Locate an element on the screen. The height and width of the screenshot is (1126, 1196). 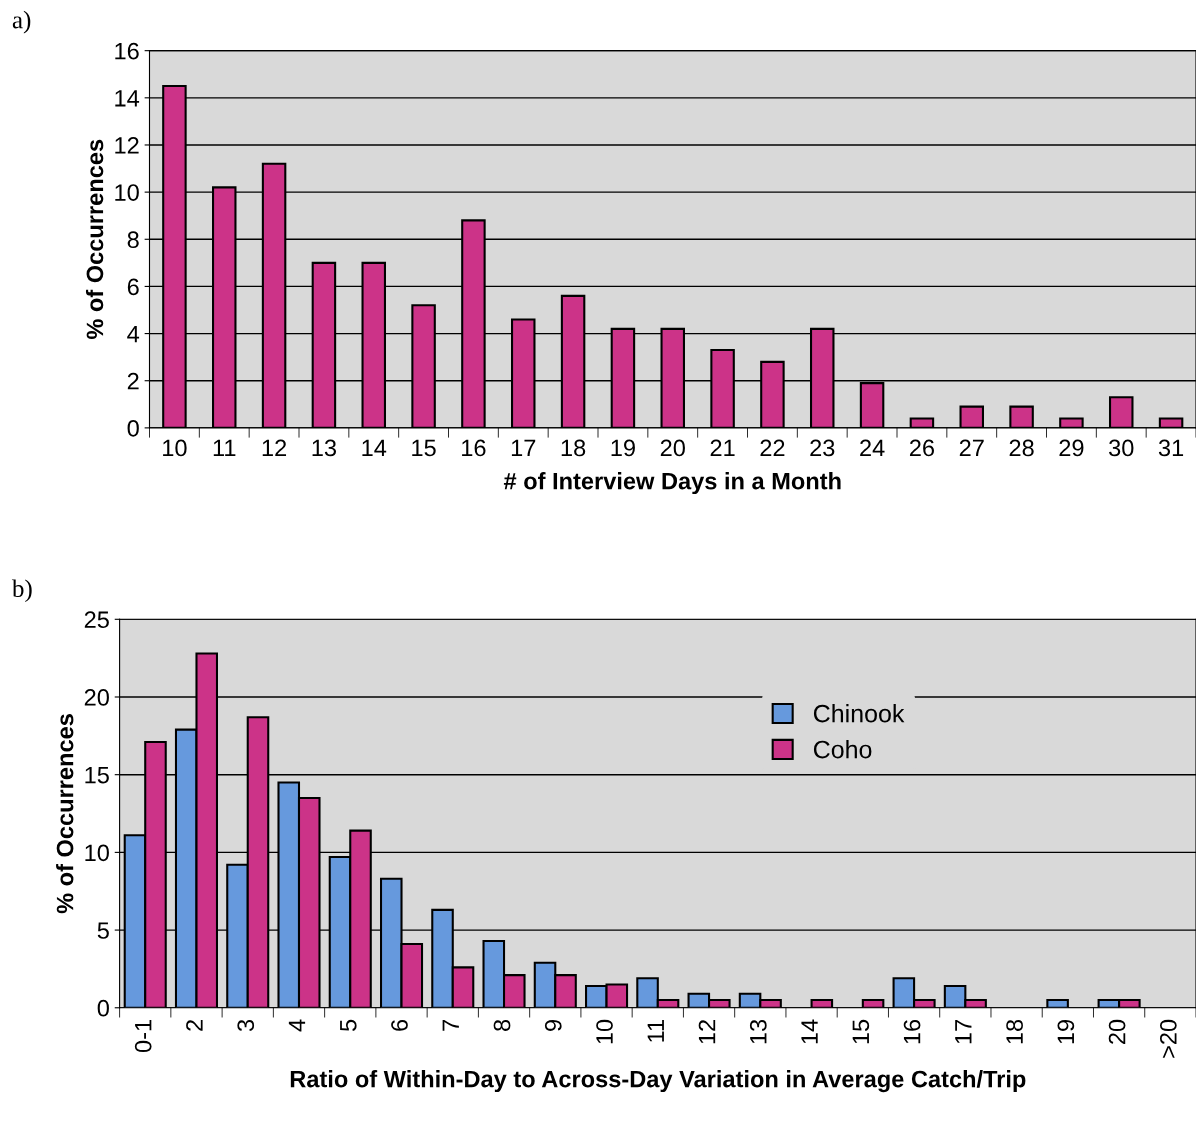
x-tick-label: 30 is located at coordinates (1121, 448).